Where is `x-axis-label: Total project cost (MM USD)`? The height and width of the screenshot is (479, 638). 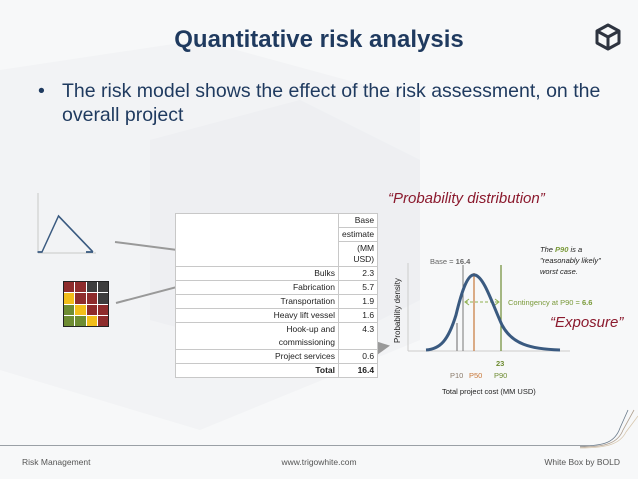
x-axis-label: Total project cost (MM USD) is located at coordinates (489, 391).